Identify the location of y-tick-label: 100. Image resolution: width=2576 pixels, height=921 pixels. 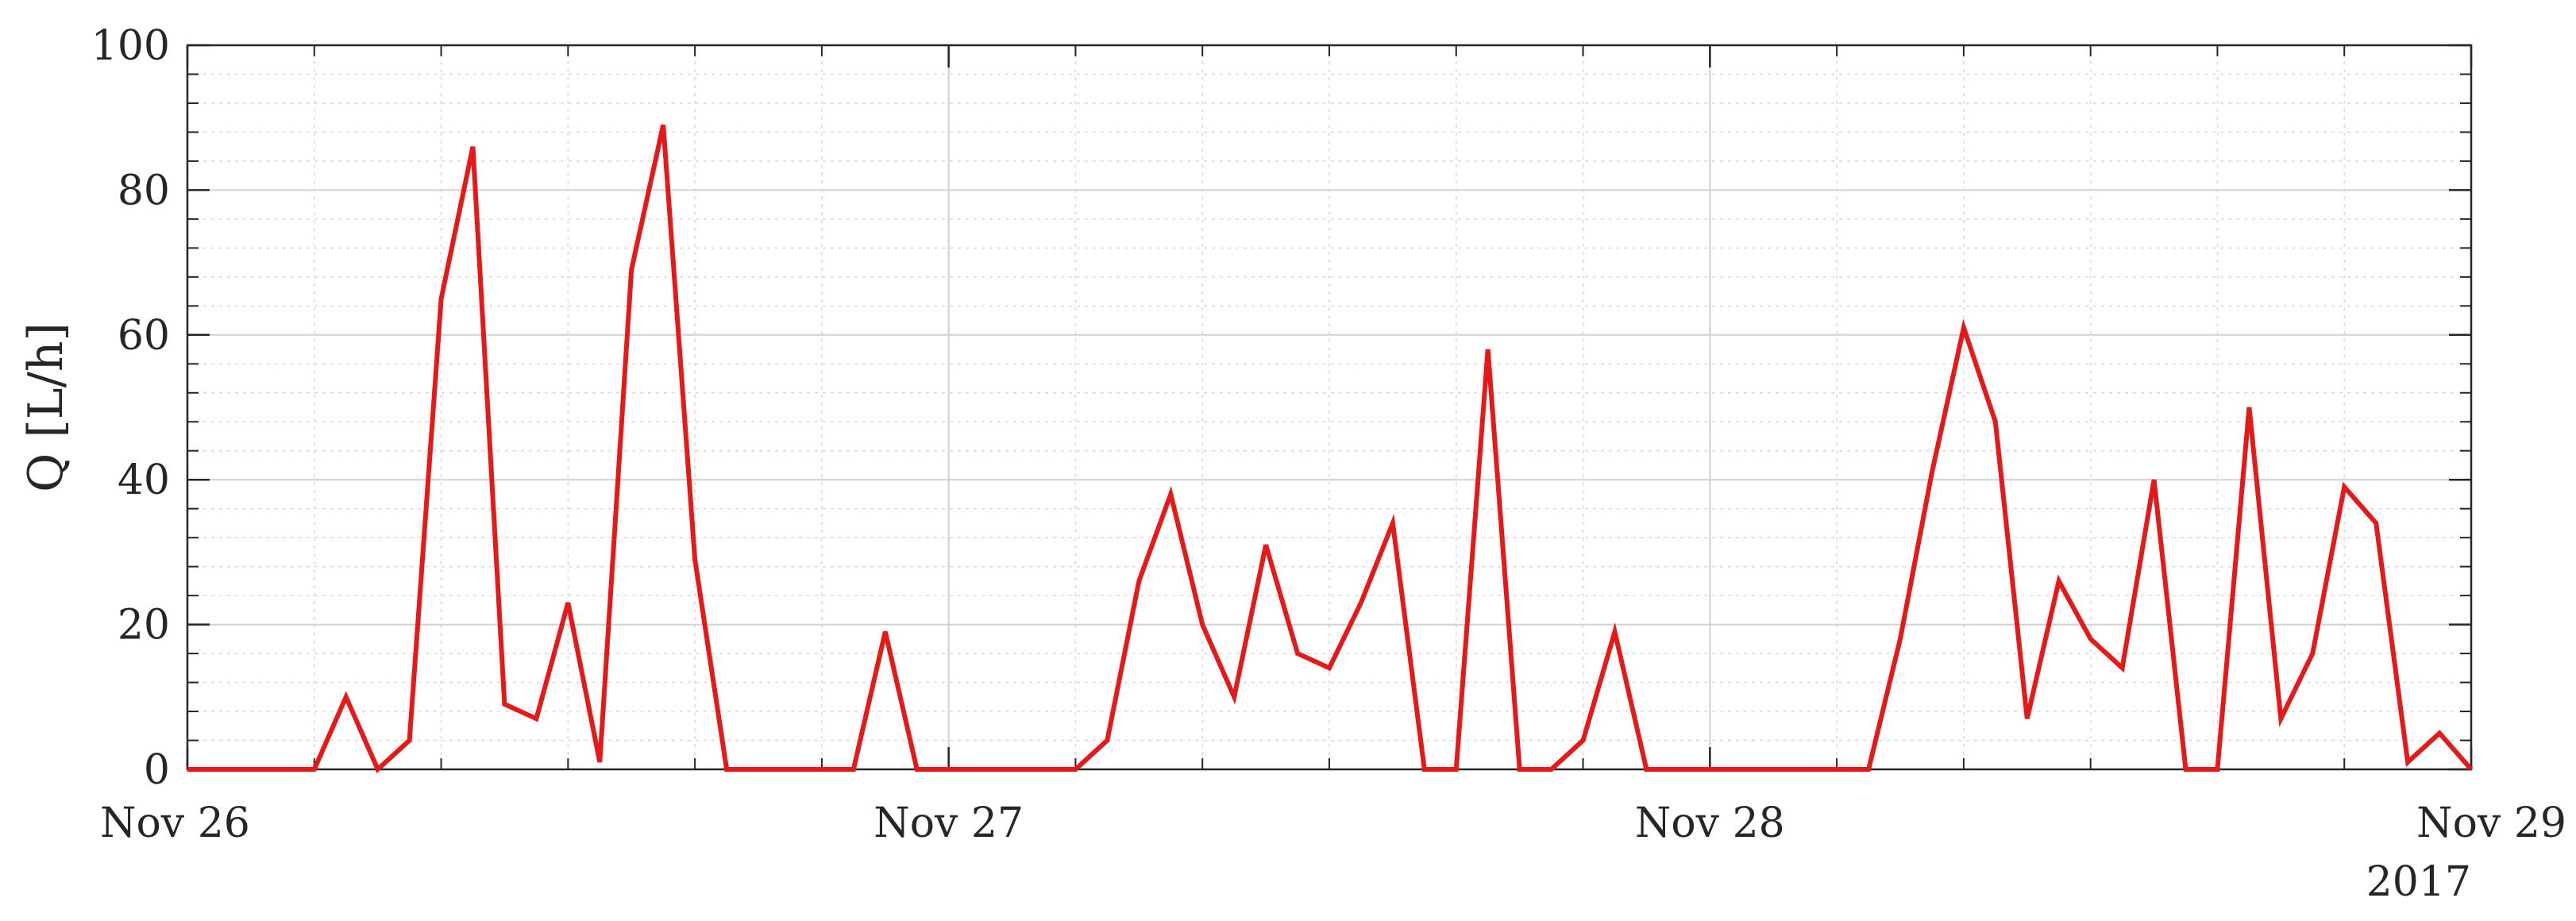
(130, 46).